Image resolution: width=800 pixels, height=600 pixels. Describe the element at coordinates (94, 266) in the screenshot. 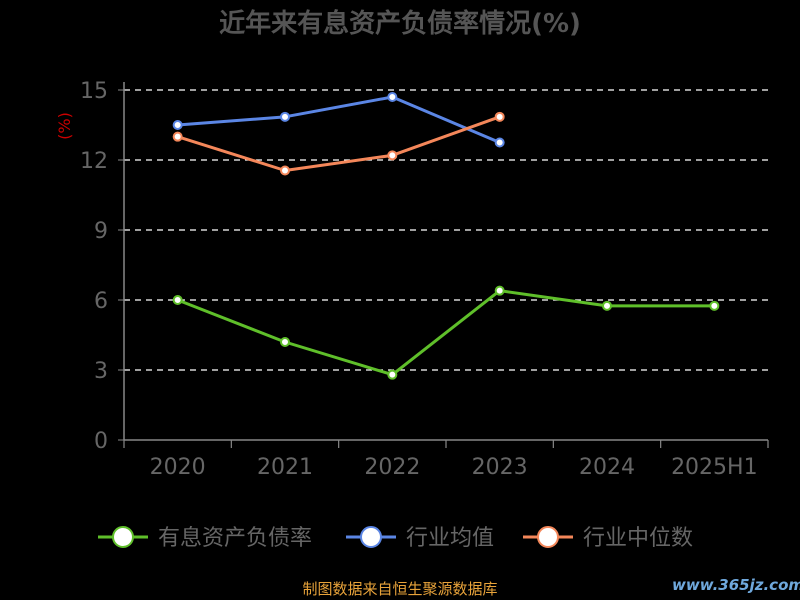

I see `y-tick-labels: 0 3 6 9 12 15` at that location.